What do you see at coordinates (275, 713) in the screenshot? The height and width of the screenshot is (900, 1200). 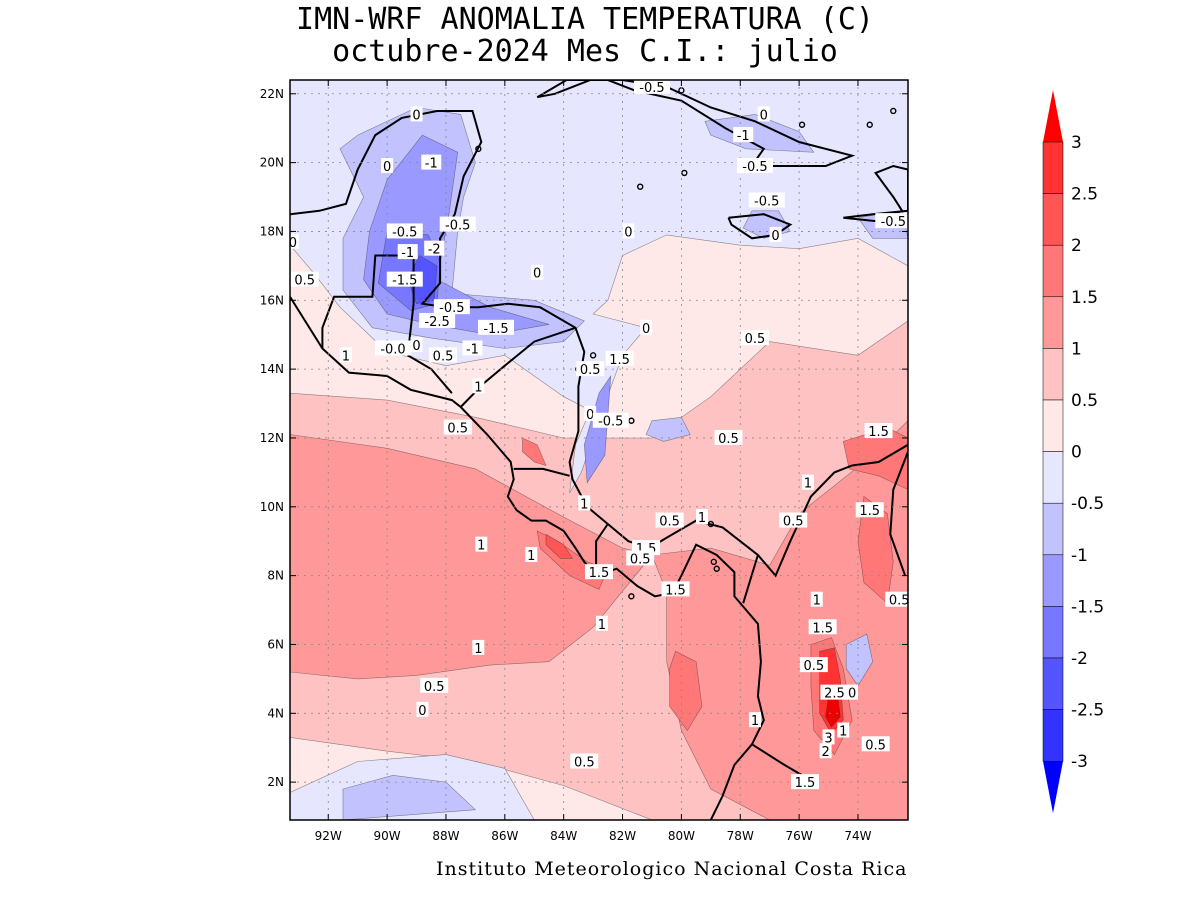 I see `lat-tick-label: 4N` at bounding box center [275, 713].